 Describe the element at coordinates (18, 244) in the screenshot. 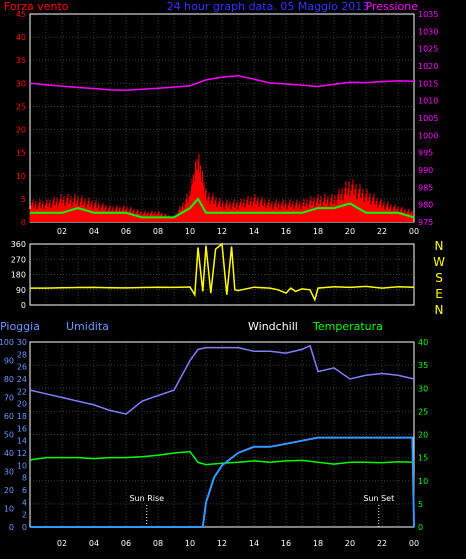

I see `direction-tick-label: 360` at that location.